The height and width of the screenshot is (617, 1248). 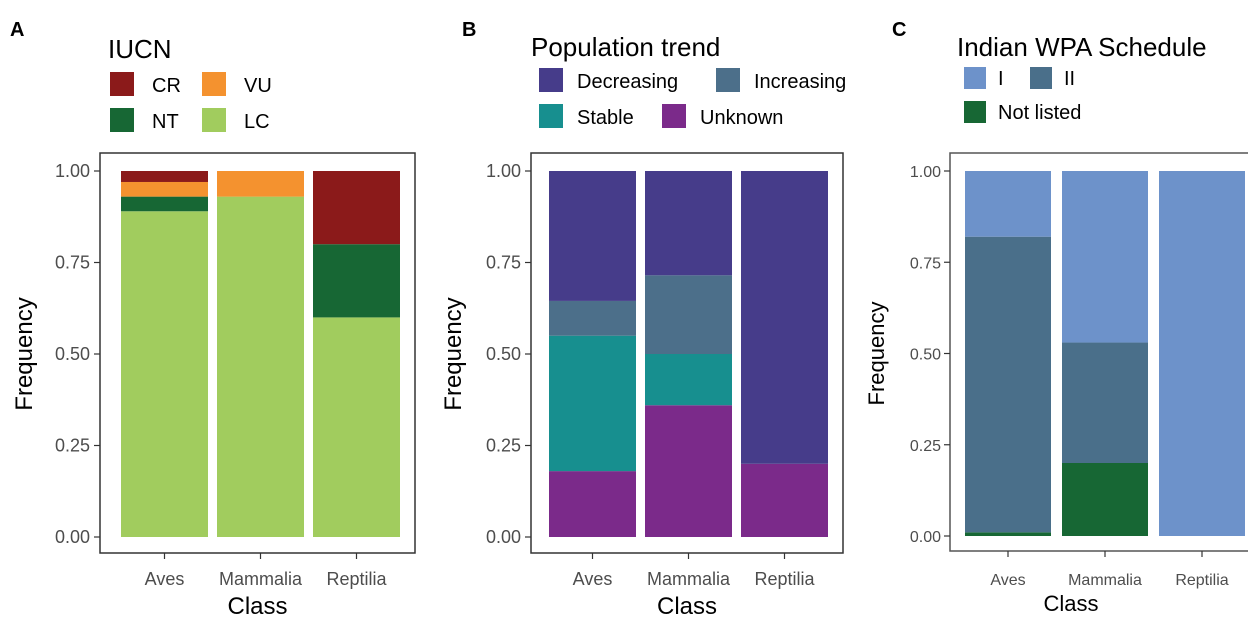 I want to click on bar-mammalia-increasing, so click(x=688, y=314).